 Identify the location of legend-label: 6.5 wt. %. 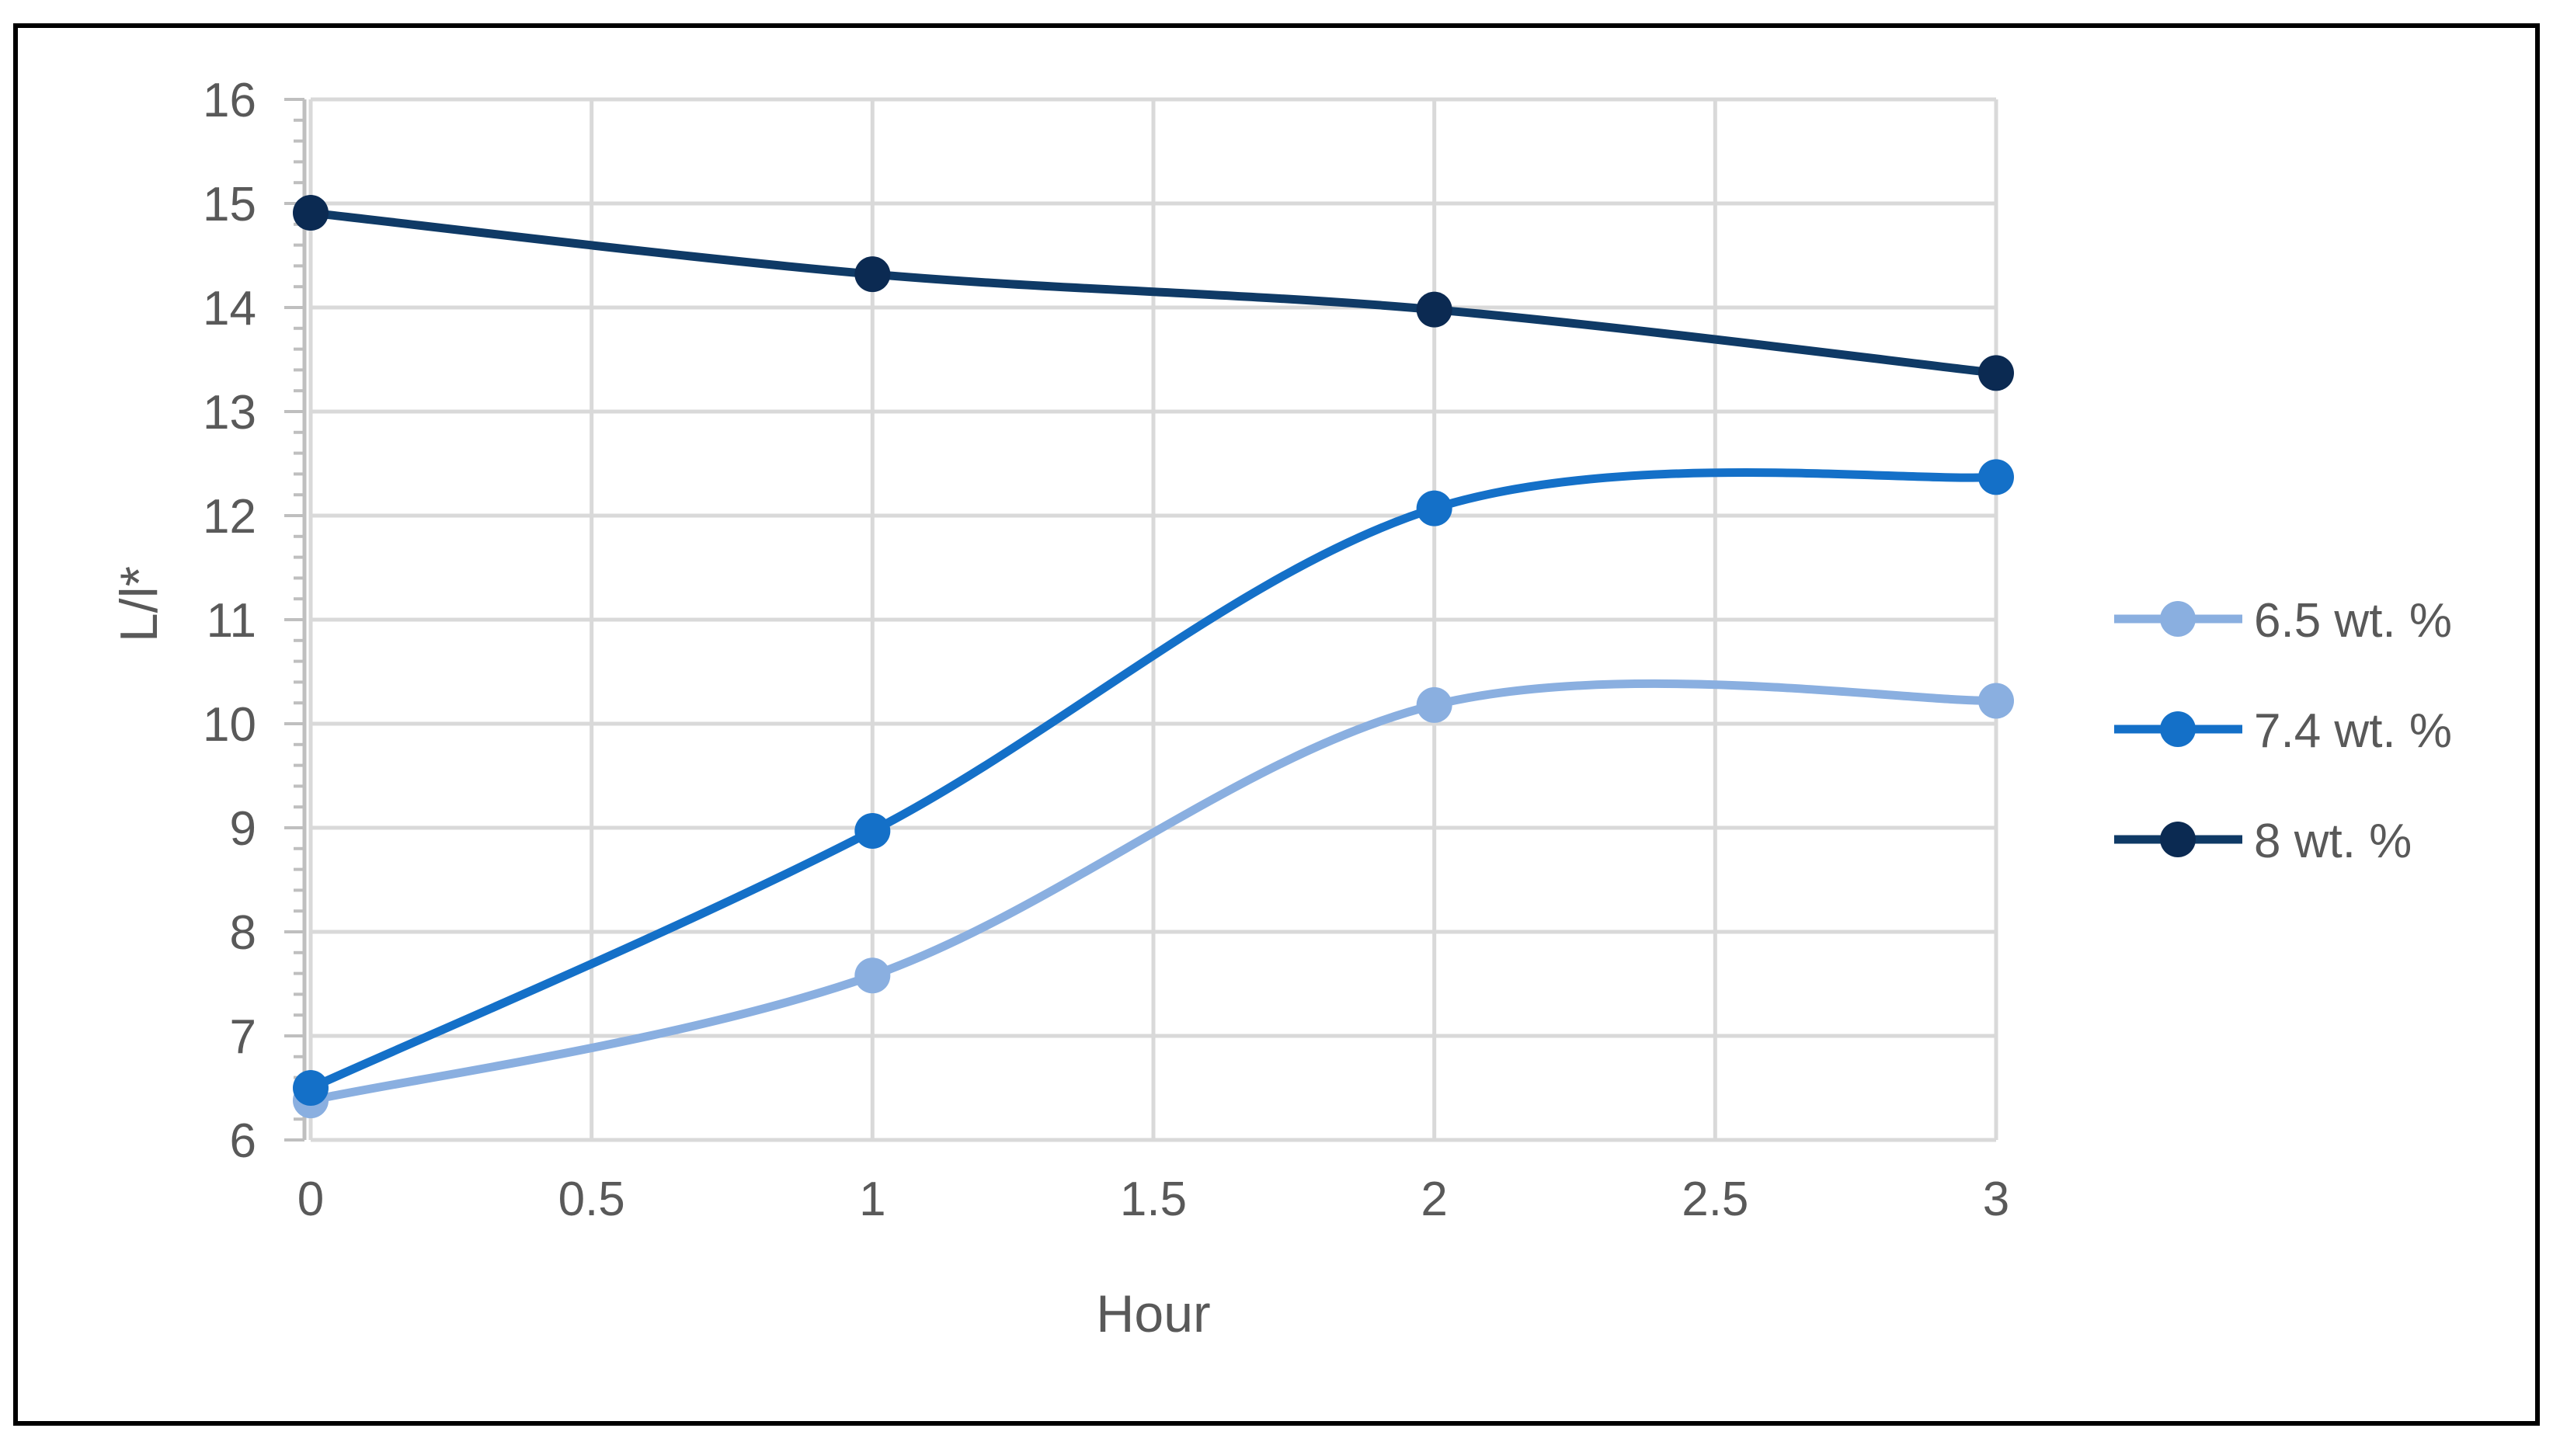
(2353, 621).